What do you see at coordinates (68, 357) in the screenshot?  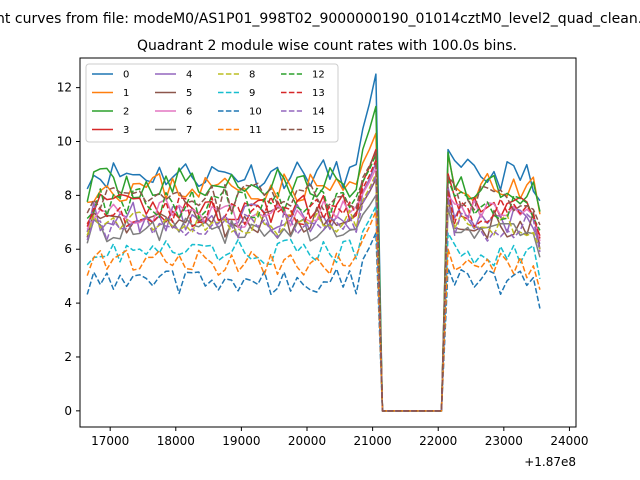 I see `y-tick-label: 2` at bounding box center [68, 357].